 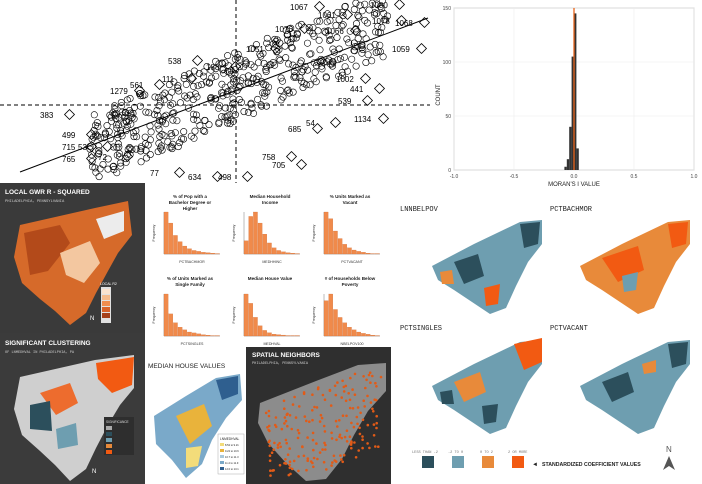 I want to click on influential-point-label: 111, so click(x=168, y=79).